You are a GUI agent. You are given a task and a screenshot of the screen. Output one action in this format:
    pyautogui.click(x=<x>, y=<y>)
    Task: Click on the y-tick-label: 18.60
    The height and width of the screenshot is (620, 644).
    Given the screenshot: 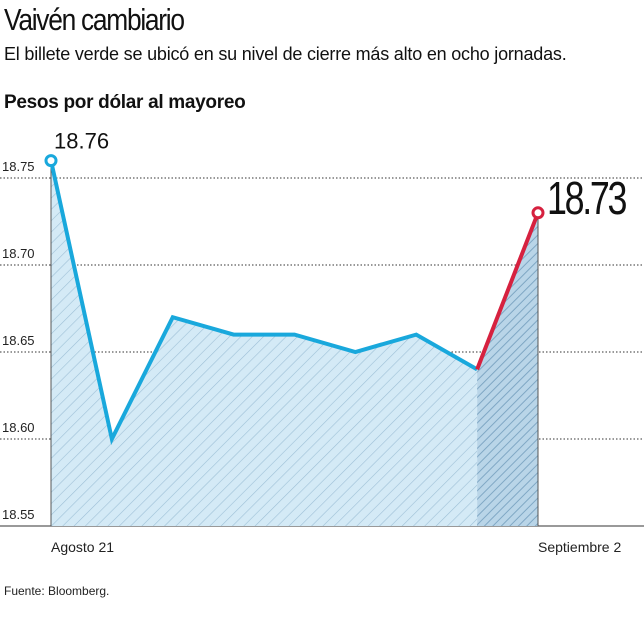 What is the action you would take?
    pyautogui.click(x=18, y=427)
    